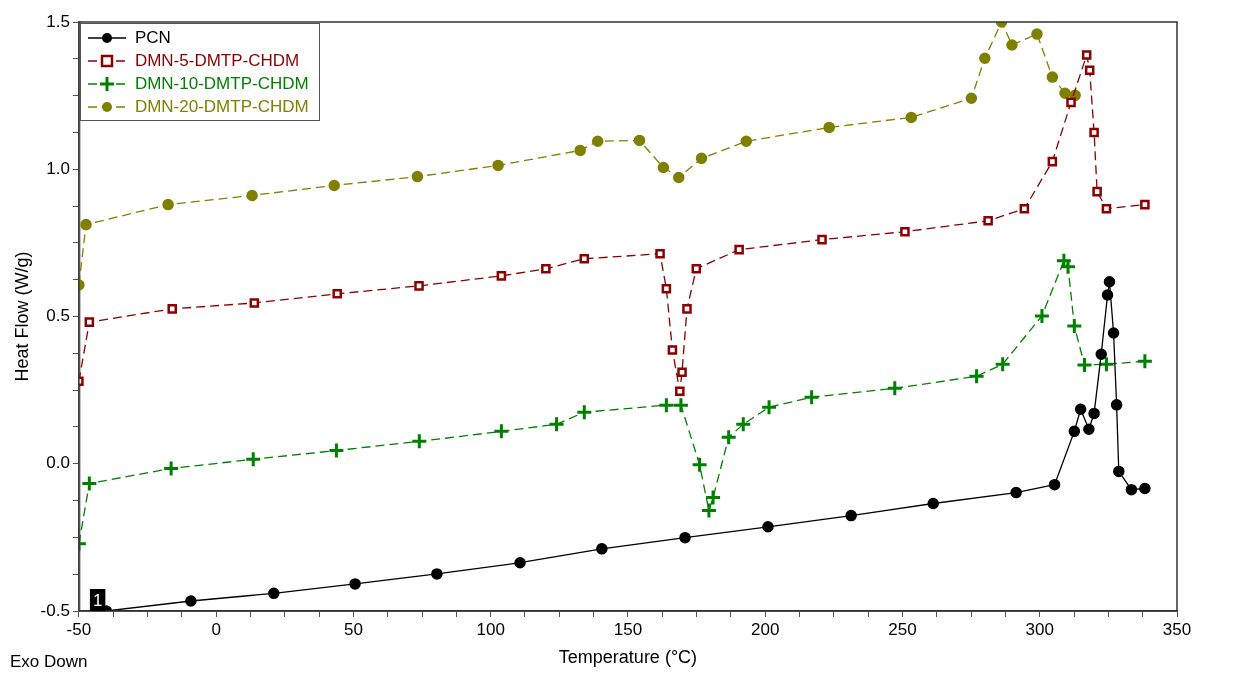 This screenshot has width=1260, height=681. Describe the element at coordinates (152, 37) in the screenshot. I see `legend-label: PCN` at that location.